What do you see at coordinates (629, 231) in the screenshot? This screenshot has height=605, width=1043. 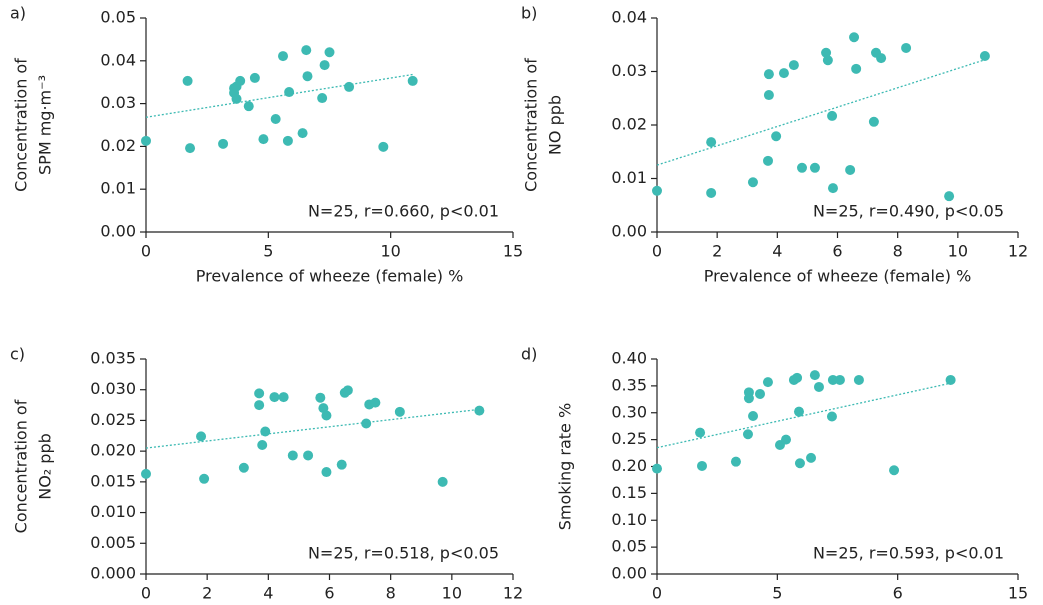 I see `y-tick-label: 0.00` at bounding box center [629, 231].